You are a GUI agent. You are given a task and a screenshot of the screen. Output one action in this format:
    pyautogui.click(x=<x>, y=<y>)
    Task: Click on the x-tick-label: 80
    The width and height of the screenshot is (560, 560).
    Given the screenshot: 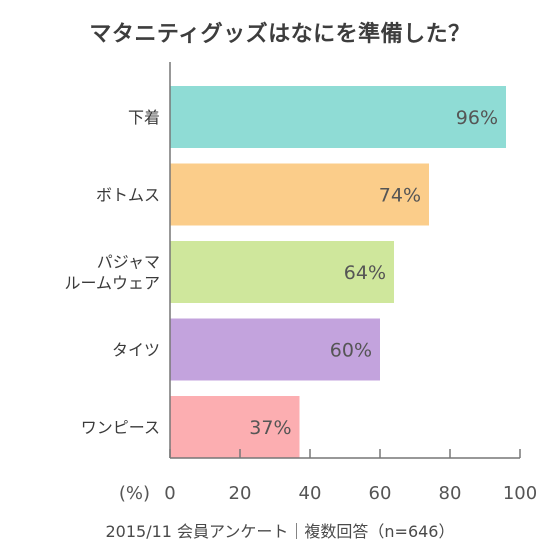 What is the action you would take?
    pyautogui.click(x=450, y=493)
    